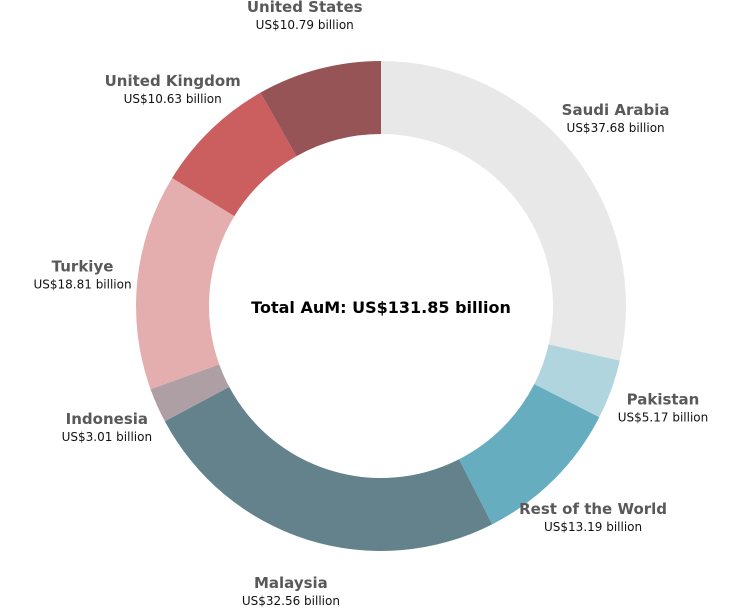 This screenshot has width=741, height=616. What do you see at coordinates (107, 419) in the screenshot?
I see `slice-label-indonesia: Indonesia` at bounding box center [107, 419].